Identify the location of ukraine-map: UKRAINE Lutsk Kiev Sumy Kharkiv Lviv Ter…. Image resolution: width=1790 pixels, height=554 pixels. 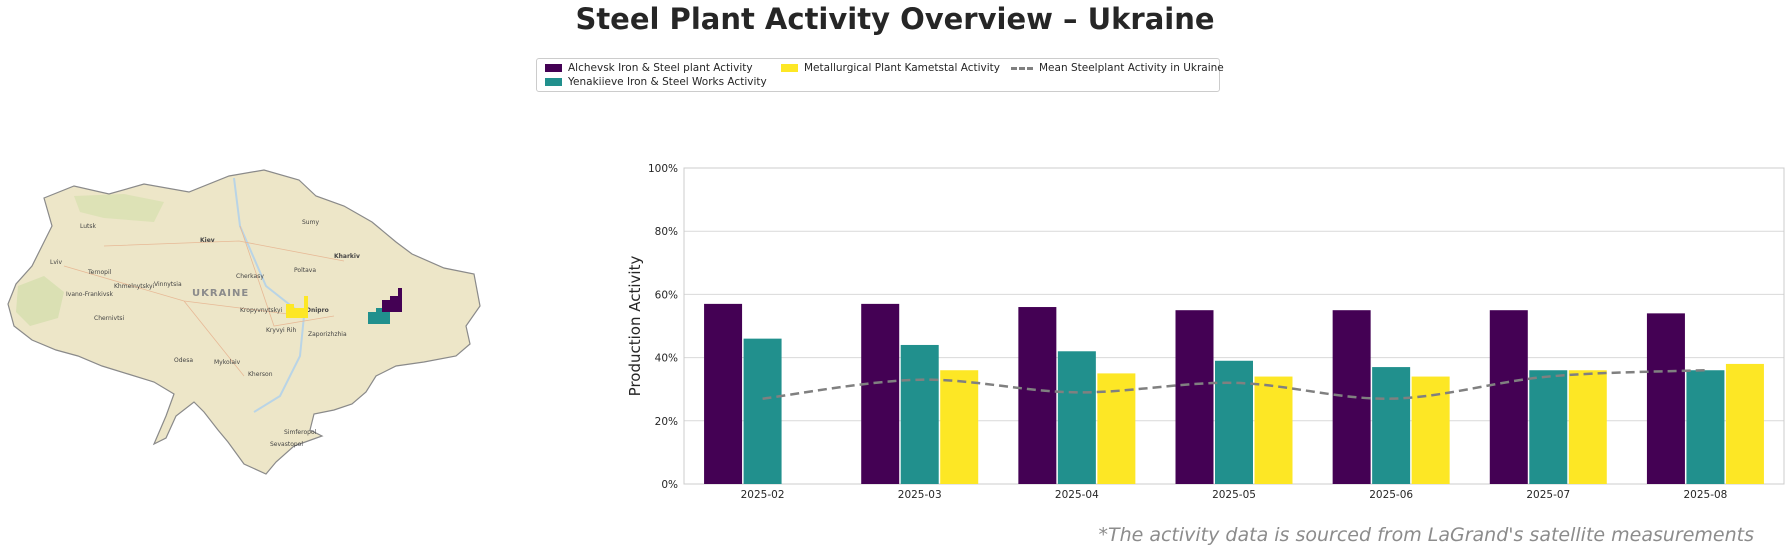
(244, 322).